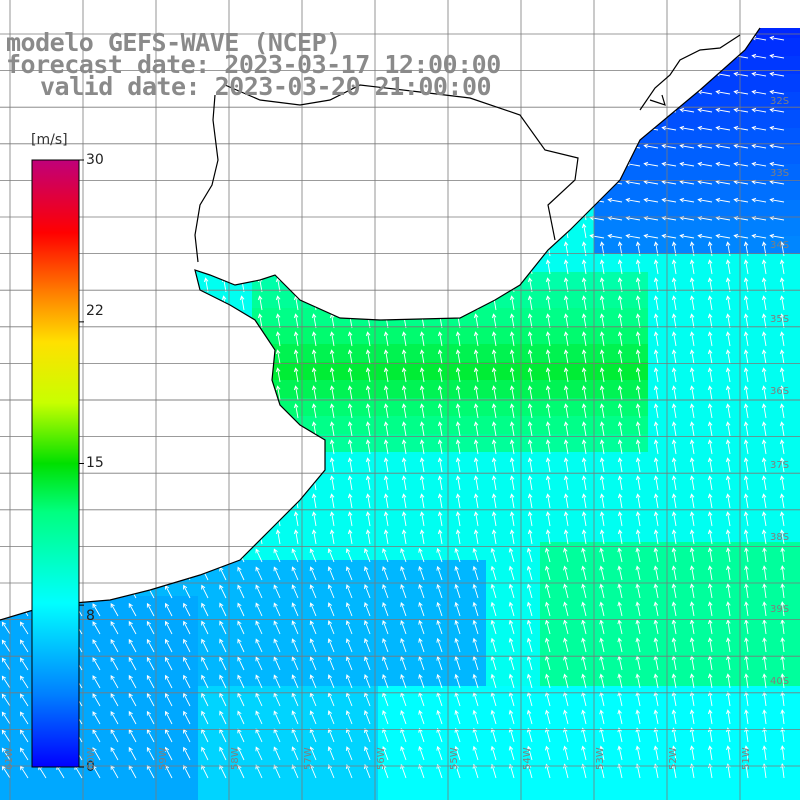 This screenshot has width=800, height=800. What do you see at coordinates (163, 758) in the screenshot?
I see `lon-label: 59W` at bounding box center [163, 758].